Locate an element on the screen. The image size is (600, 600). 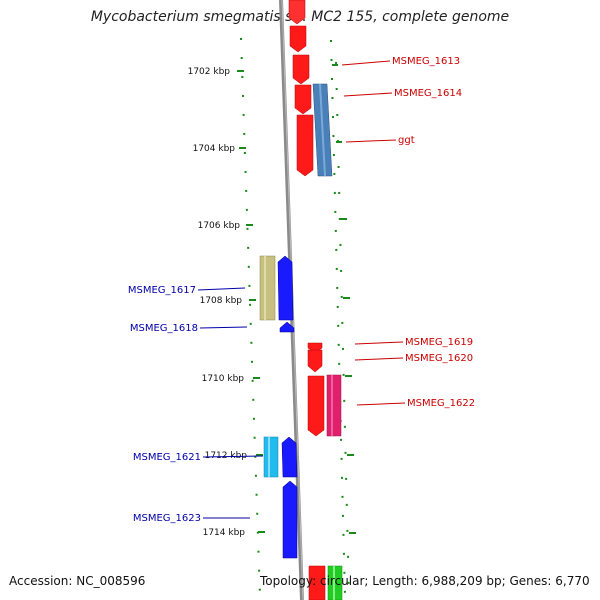
gene-label-ggt: ggt is located at coordinates (406, 140).